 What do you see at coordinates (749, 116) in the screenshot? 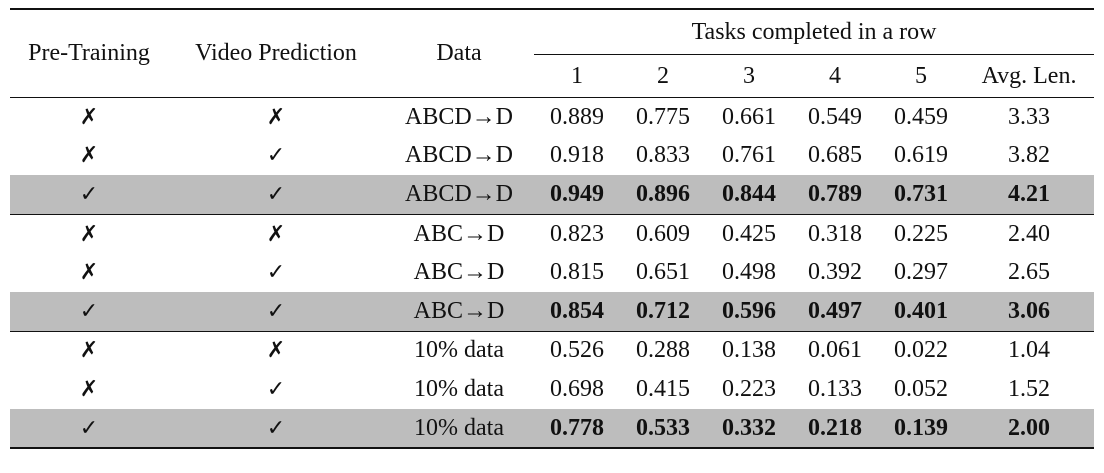
I see `value-cell: 0.661` at bounding box center [749, 116].